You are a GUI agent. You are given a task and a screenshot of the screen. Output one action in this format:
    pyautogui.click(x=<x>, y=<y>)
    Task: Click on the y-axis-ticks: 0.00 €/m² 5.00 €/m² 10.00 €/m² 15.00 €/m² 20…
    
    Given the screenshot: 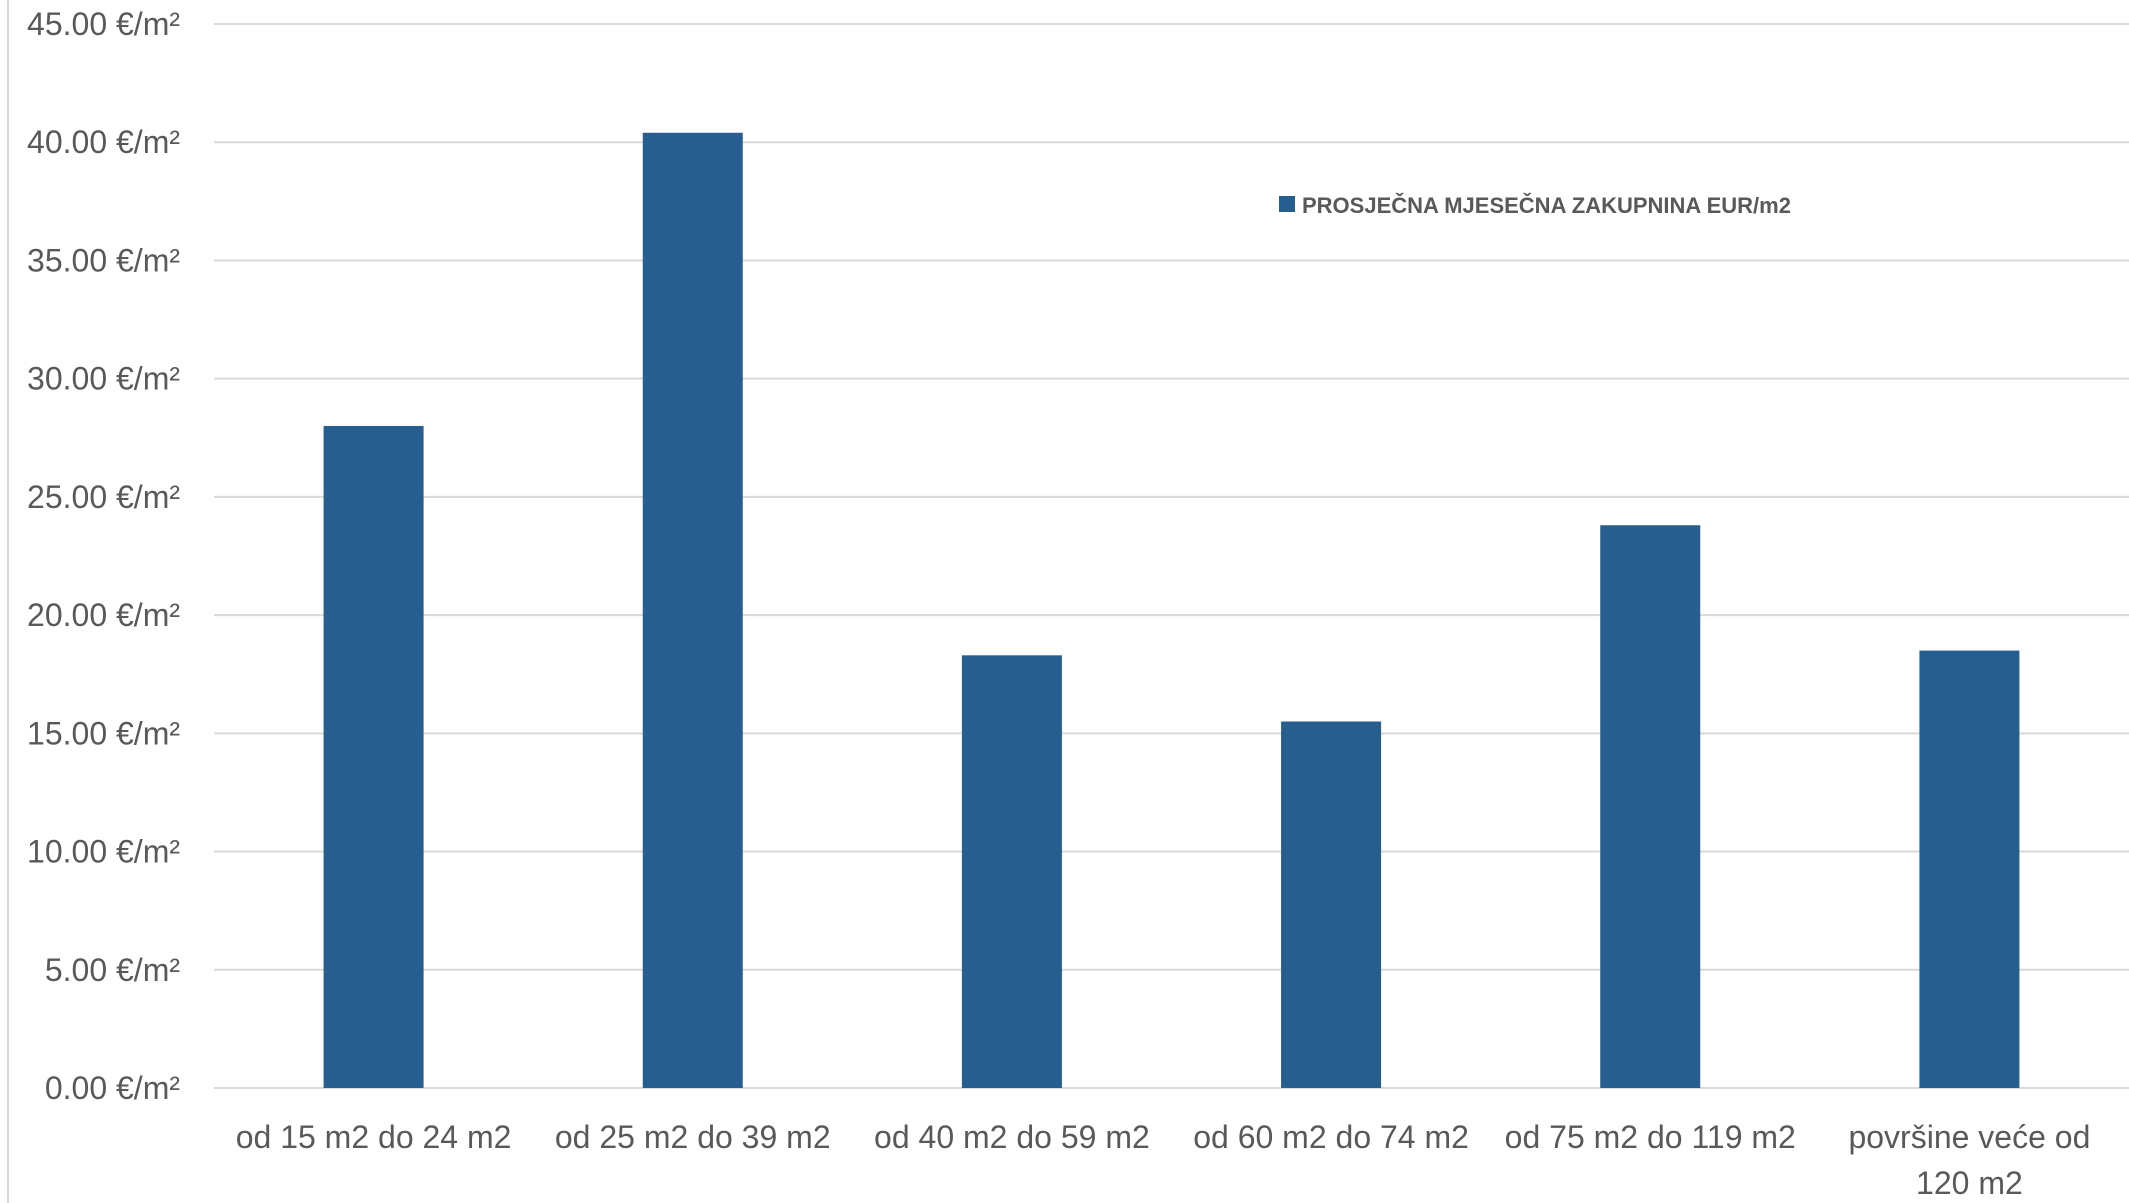 What is the action you would take?
    pyautogui.click(x=103, y=556)
    